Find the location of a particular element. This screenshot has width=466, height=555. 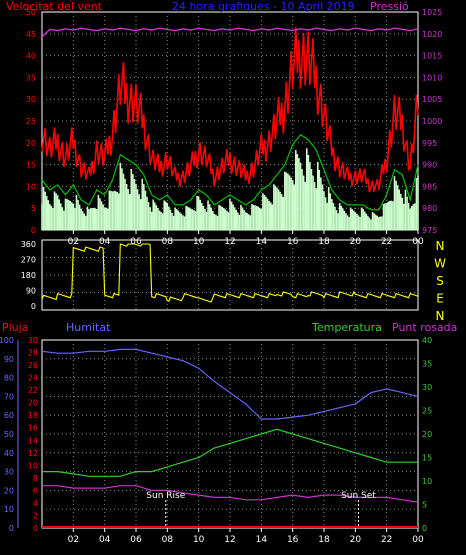

rain-tick-label: 14 is located at coordinates (33, 440).